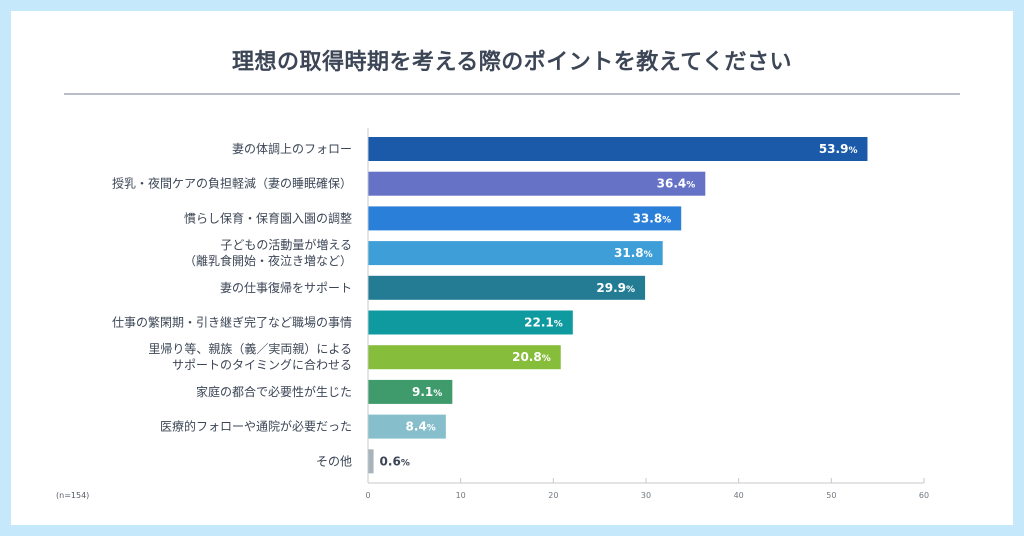  I want to click on value-label: 20.8%, so click(531, 357).